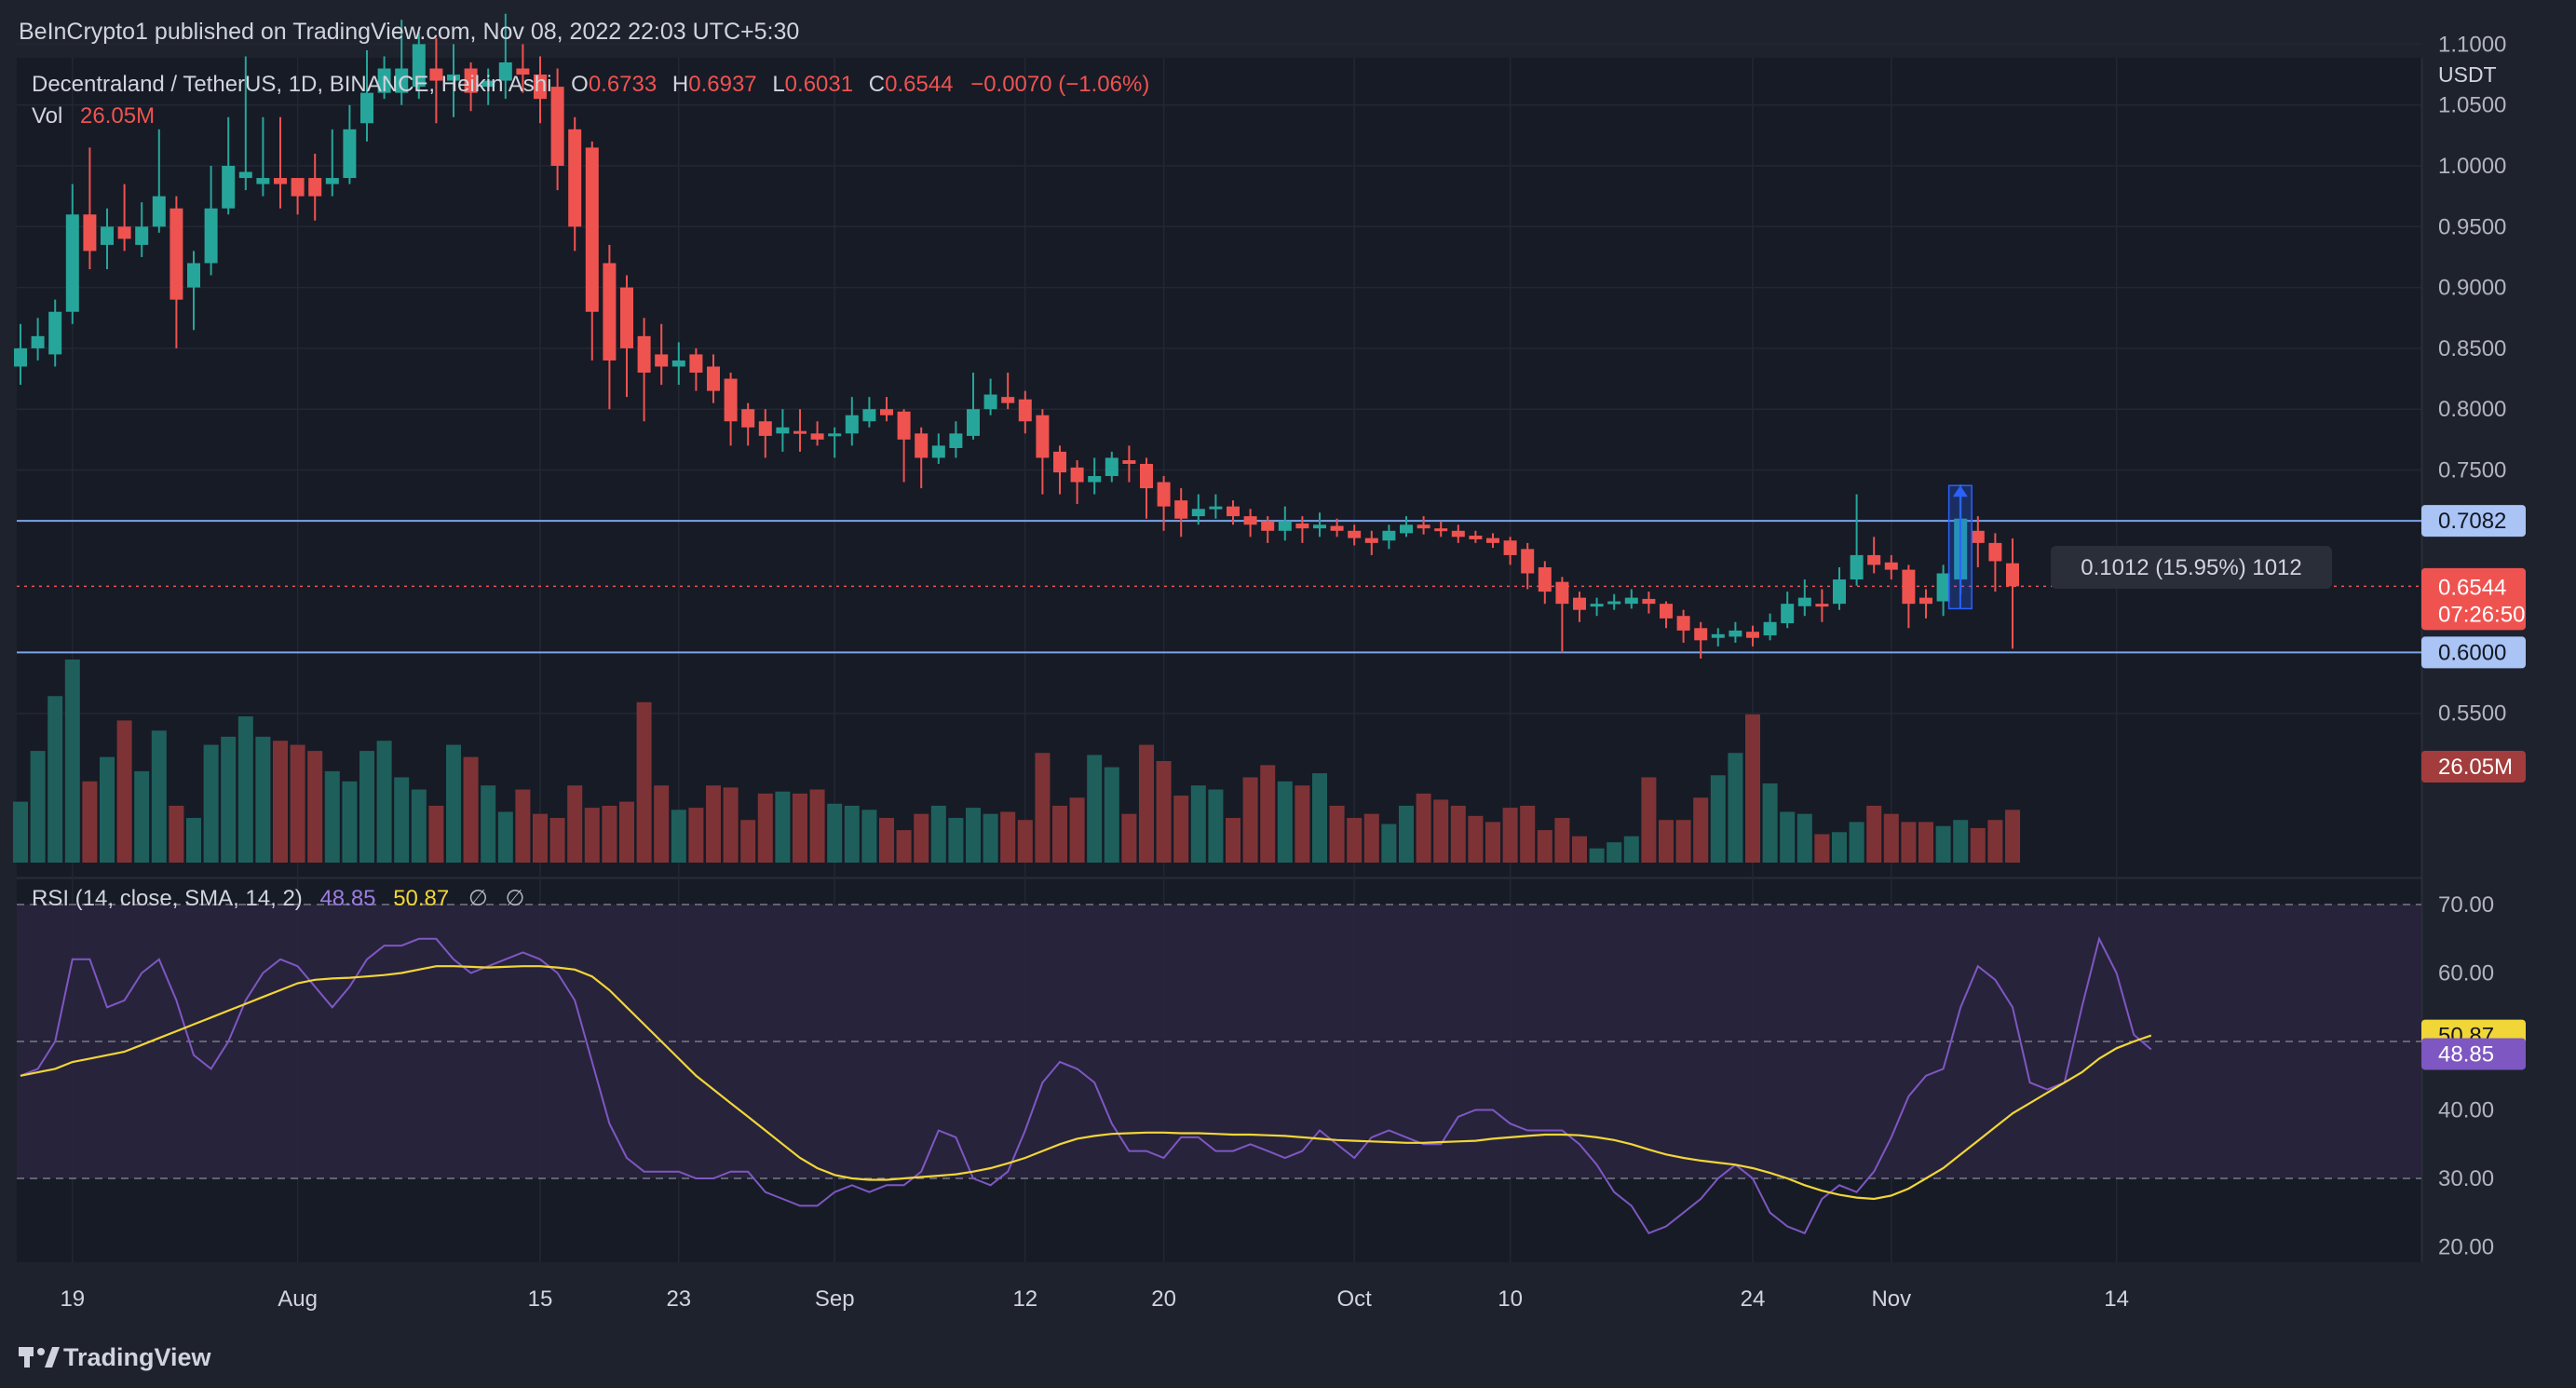 The height and width of the screenshot is (1388, 2576). I want to click on price-tick-label: 1.1000, so click(2472, 45).